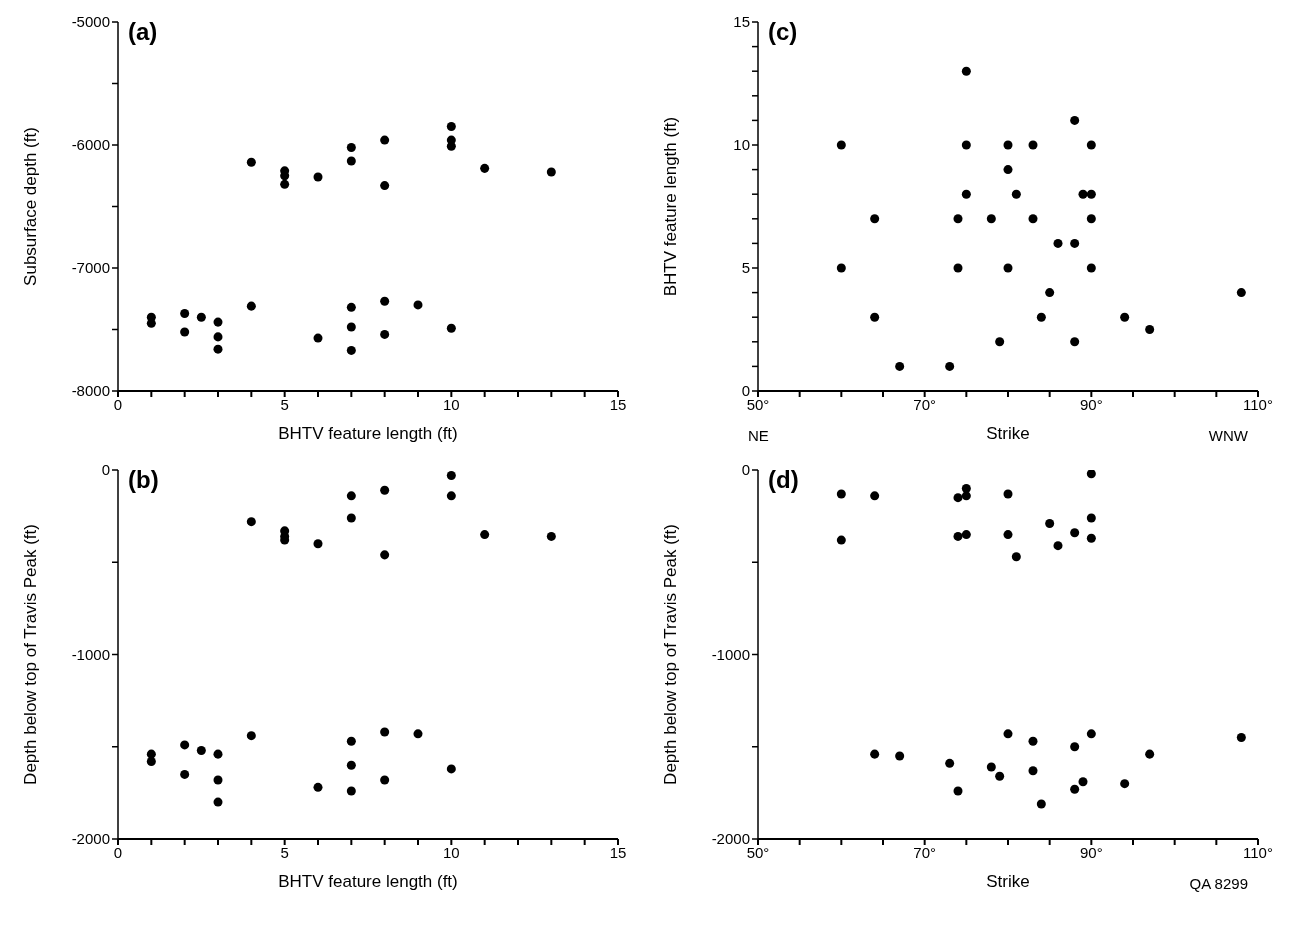  I want to click on chart-title: (c), so click(783, 32).